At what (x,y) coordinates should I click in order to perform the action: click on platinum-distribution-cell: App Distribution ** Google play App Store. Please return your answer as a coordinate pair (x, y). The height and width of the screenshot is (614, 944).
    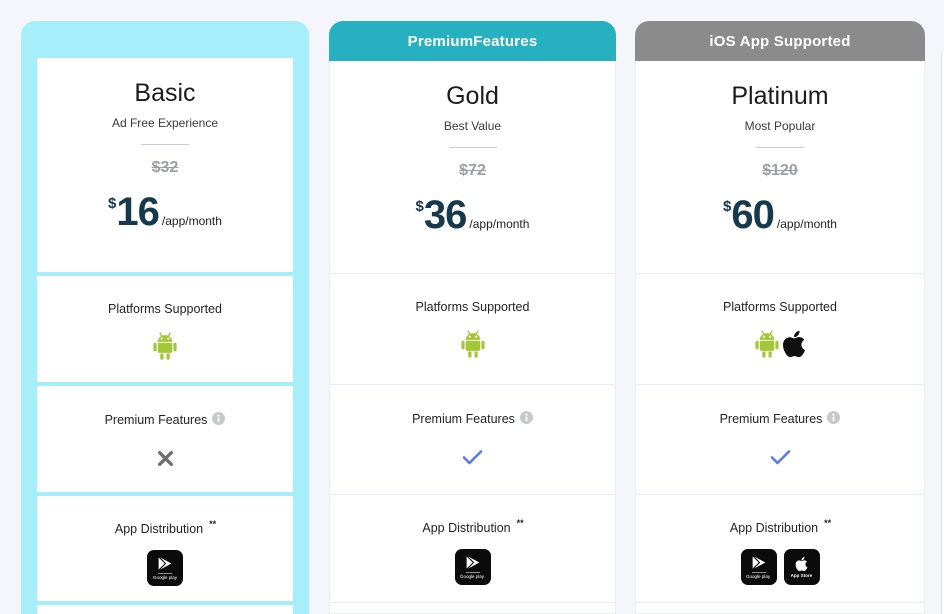
    Looking at the image, I should click on (780, 548).